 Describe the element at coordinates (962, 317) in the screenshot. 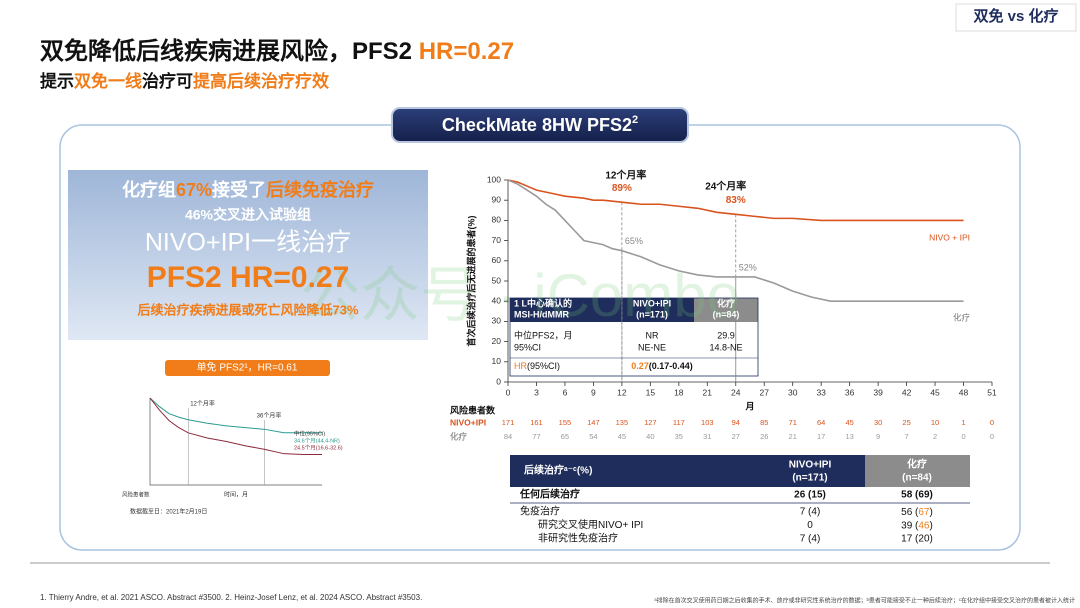

I see `legend-label: 化疗` at that location.